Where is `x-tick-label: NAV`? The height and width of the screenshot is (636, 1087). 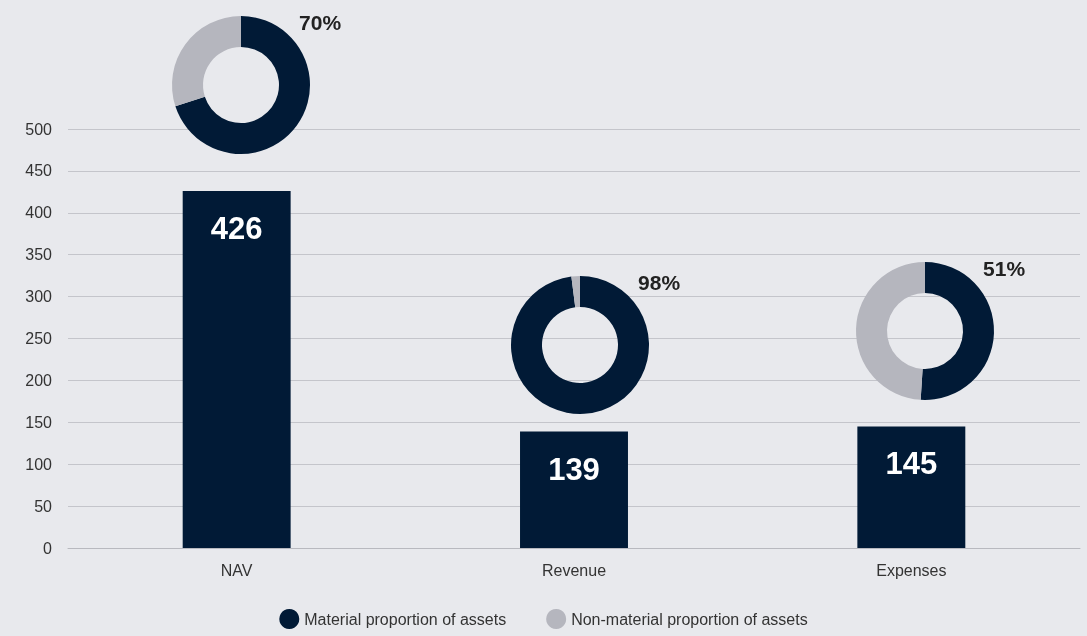
x-tick-label: NAV is located at coordinates (236, 570).